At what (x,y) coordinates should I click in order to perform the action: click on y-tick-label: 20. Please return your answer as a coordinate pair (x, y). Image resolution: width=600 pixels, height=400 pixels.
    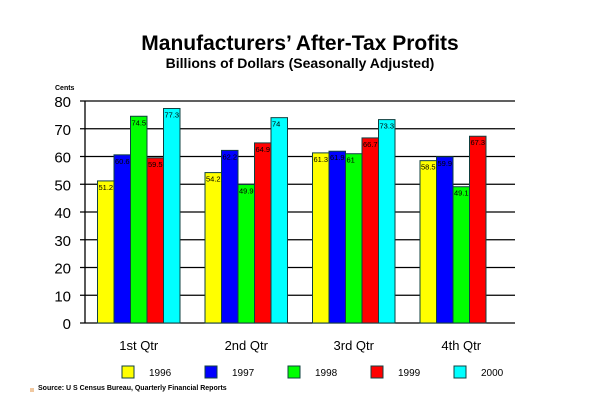
    Looking at the image, I should click on (62, 269).